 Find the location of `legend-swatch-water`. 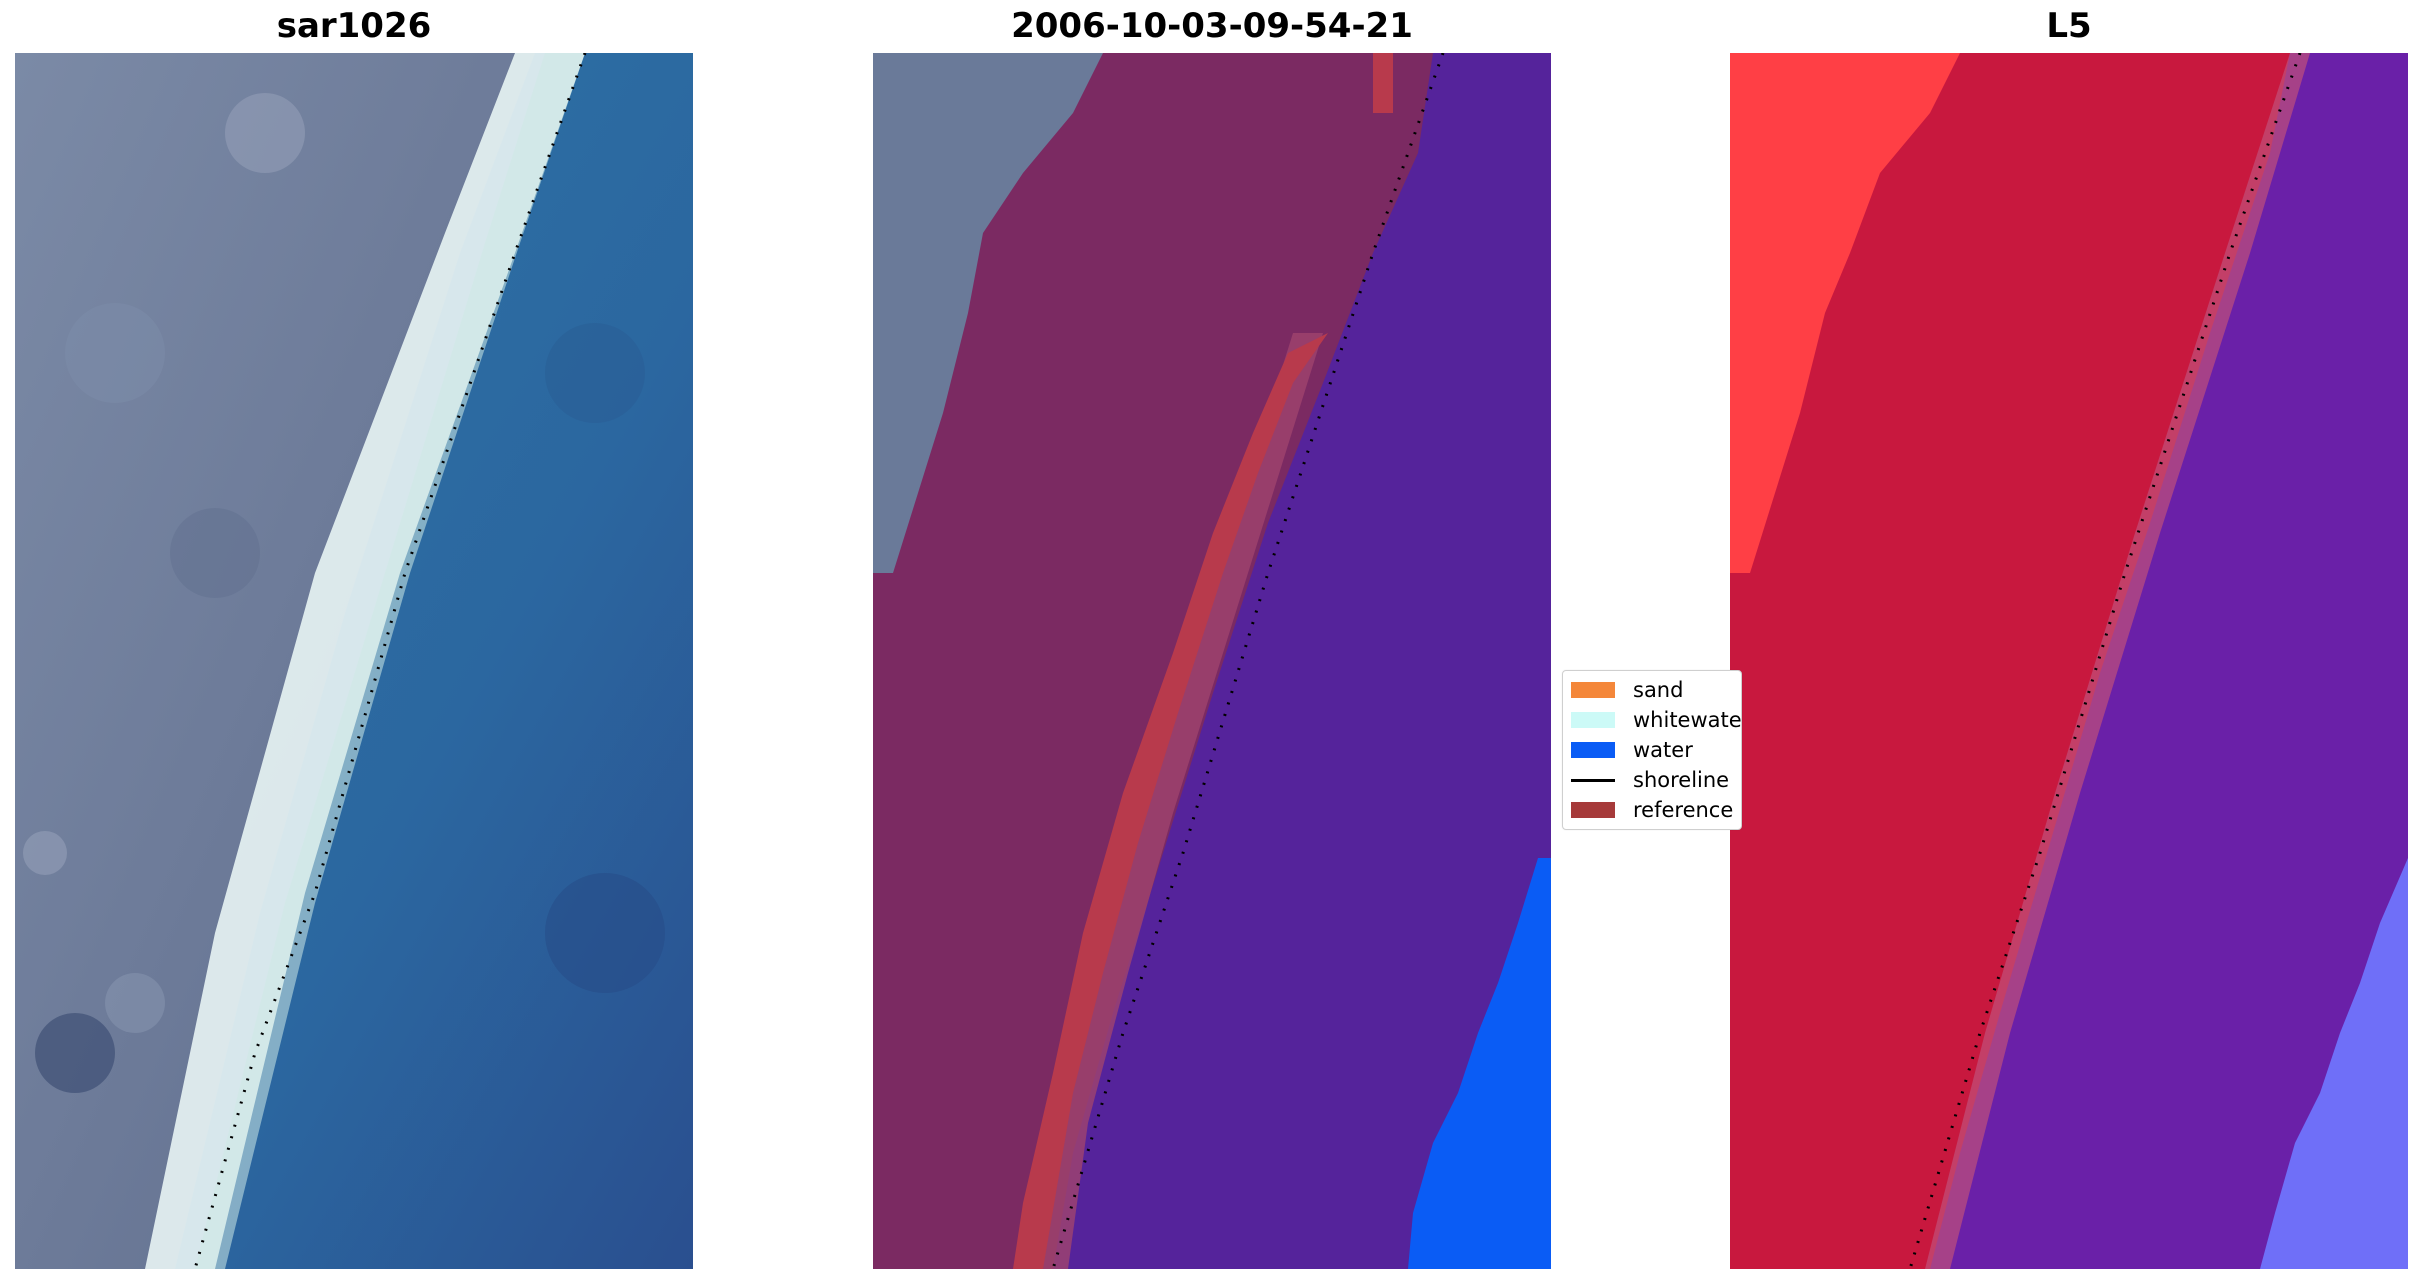

legend-swatch-water is located at coordinates (1593, 750).